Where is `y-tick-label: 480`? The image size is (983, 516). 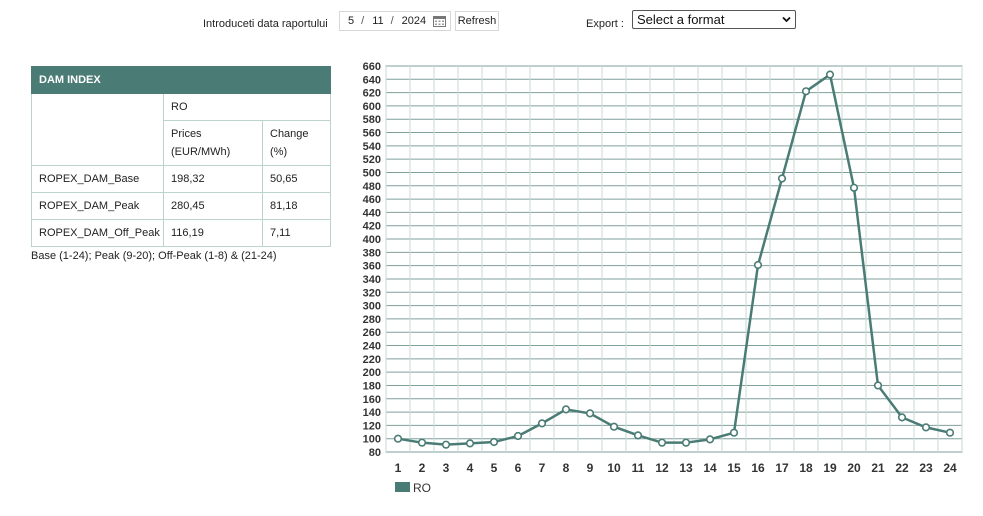 y-tick-label: 480 is located at coordinates (372, 187).